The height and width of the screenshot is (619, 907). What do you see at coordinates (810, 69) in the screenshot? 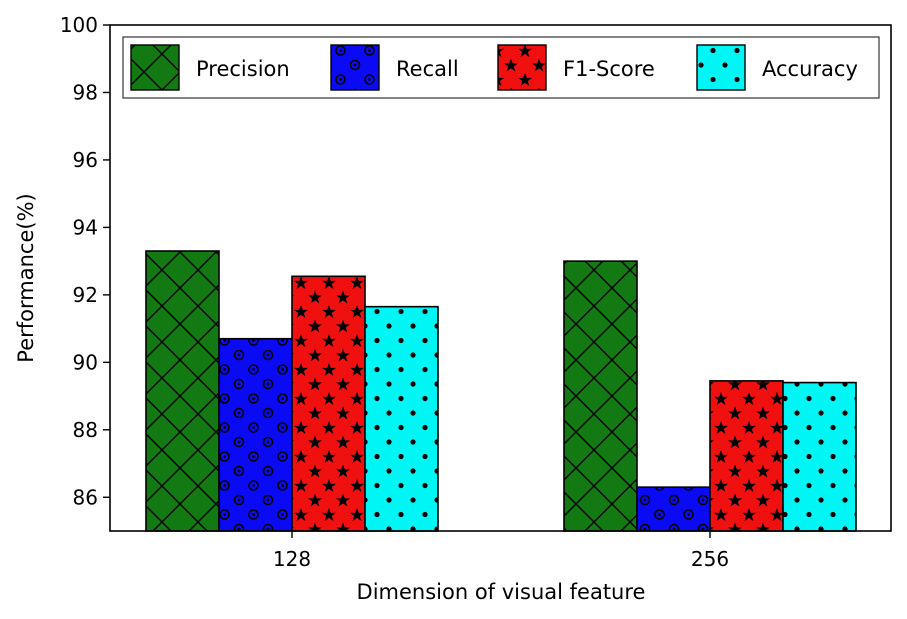
I see `legend-label-accuracy: Accuracy` at bounding box center [810, 69].